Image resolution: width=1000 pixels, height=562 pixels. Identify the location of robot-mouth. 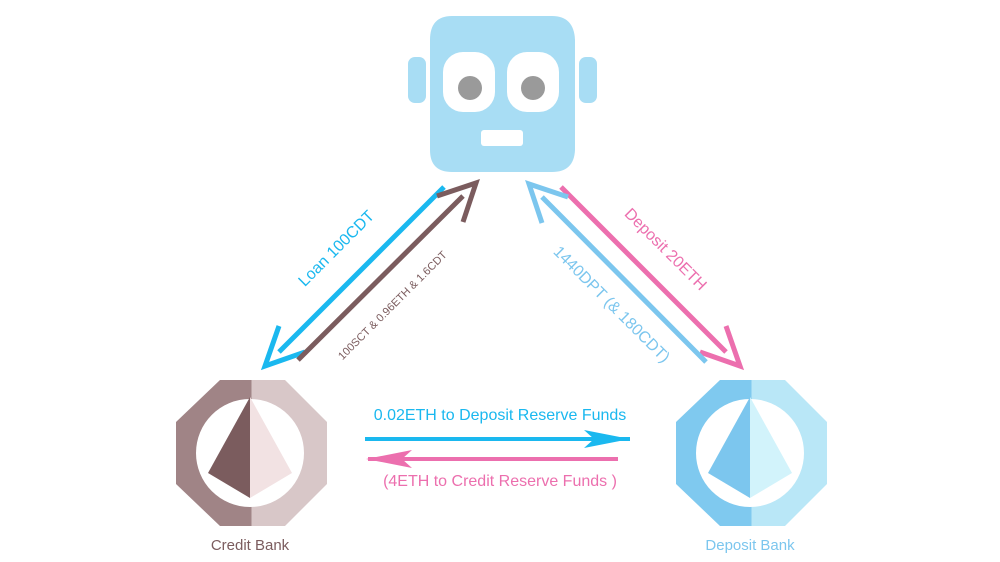
(502, 138).